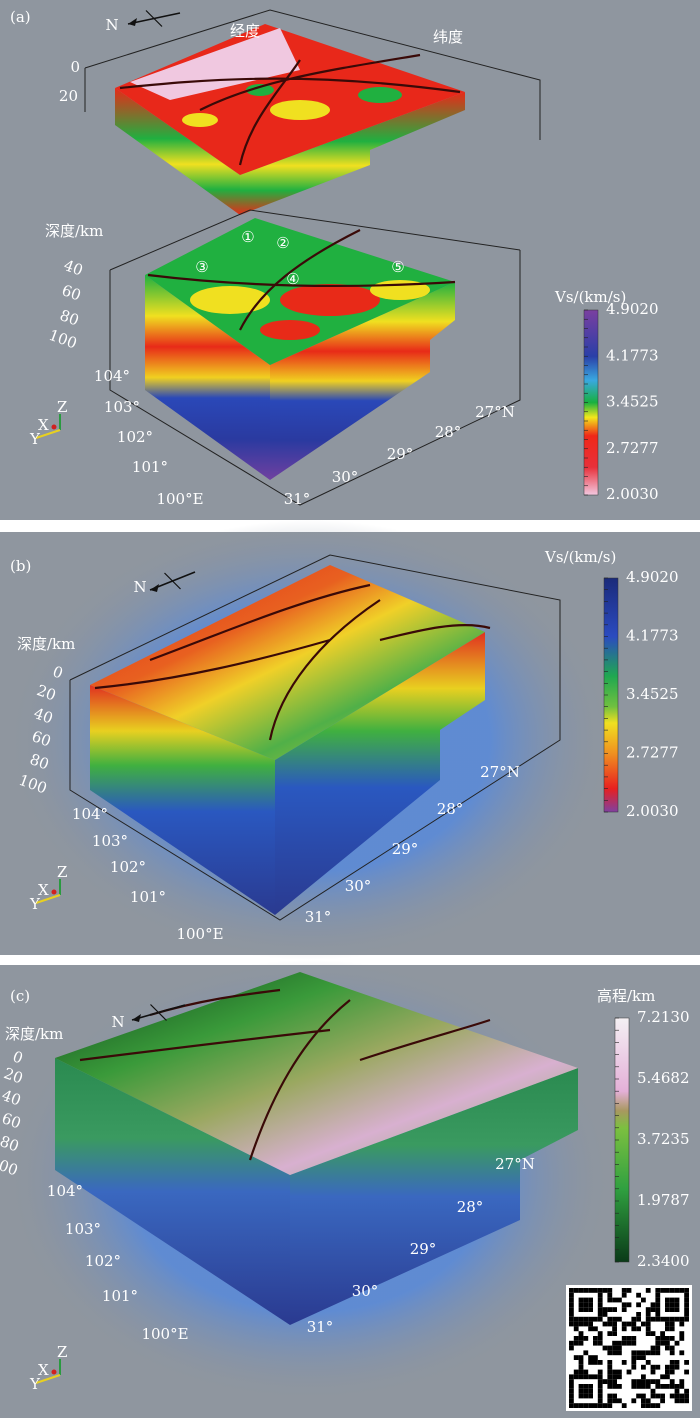 The image size is (700, 1418). I want to click on latitude-tick-label: 29°, so click(405, 849).